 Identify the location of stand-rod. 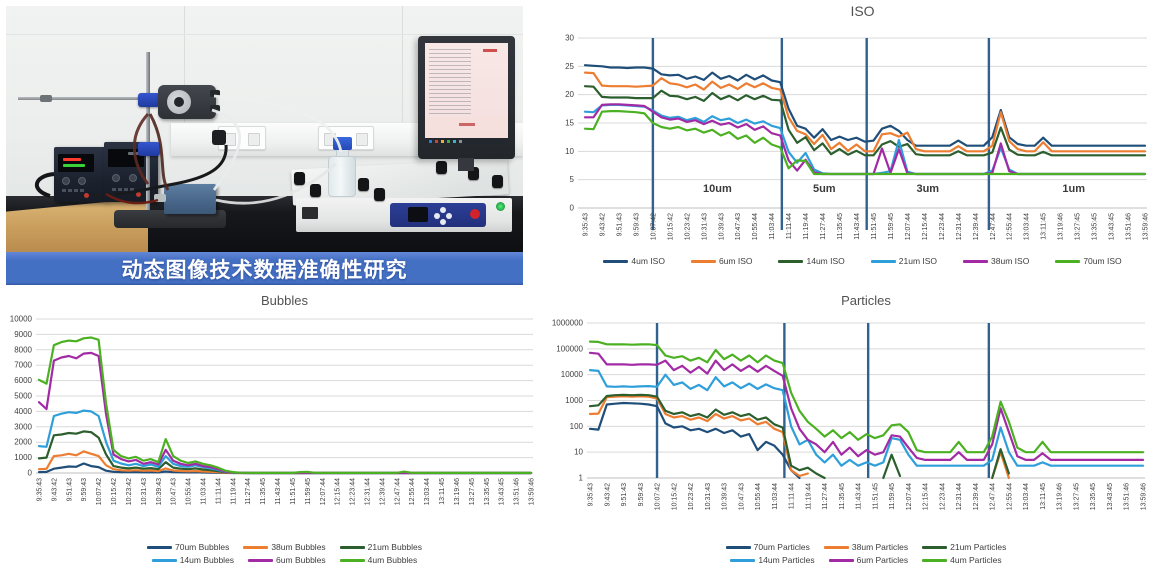
(148, 135).